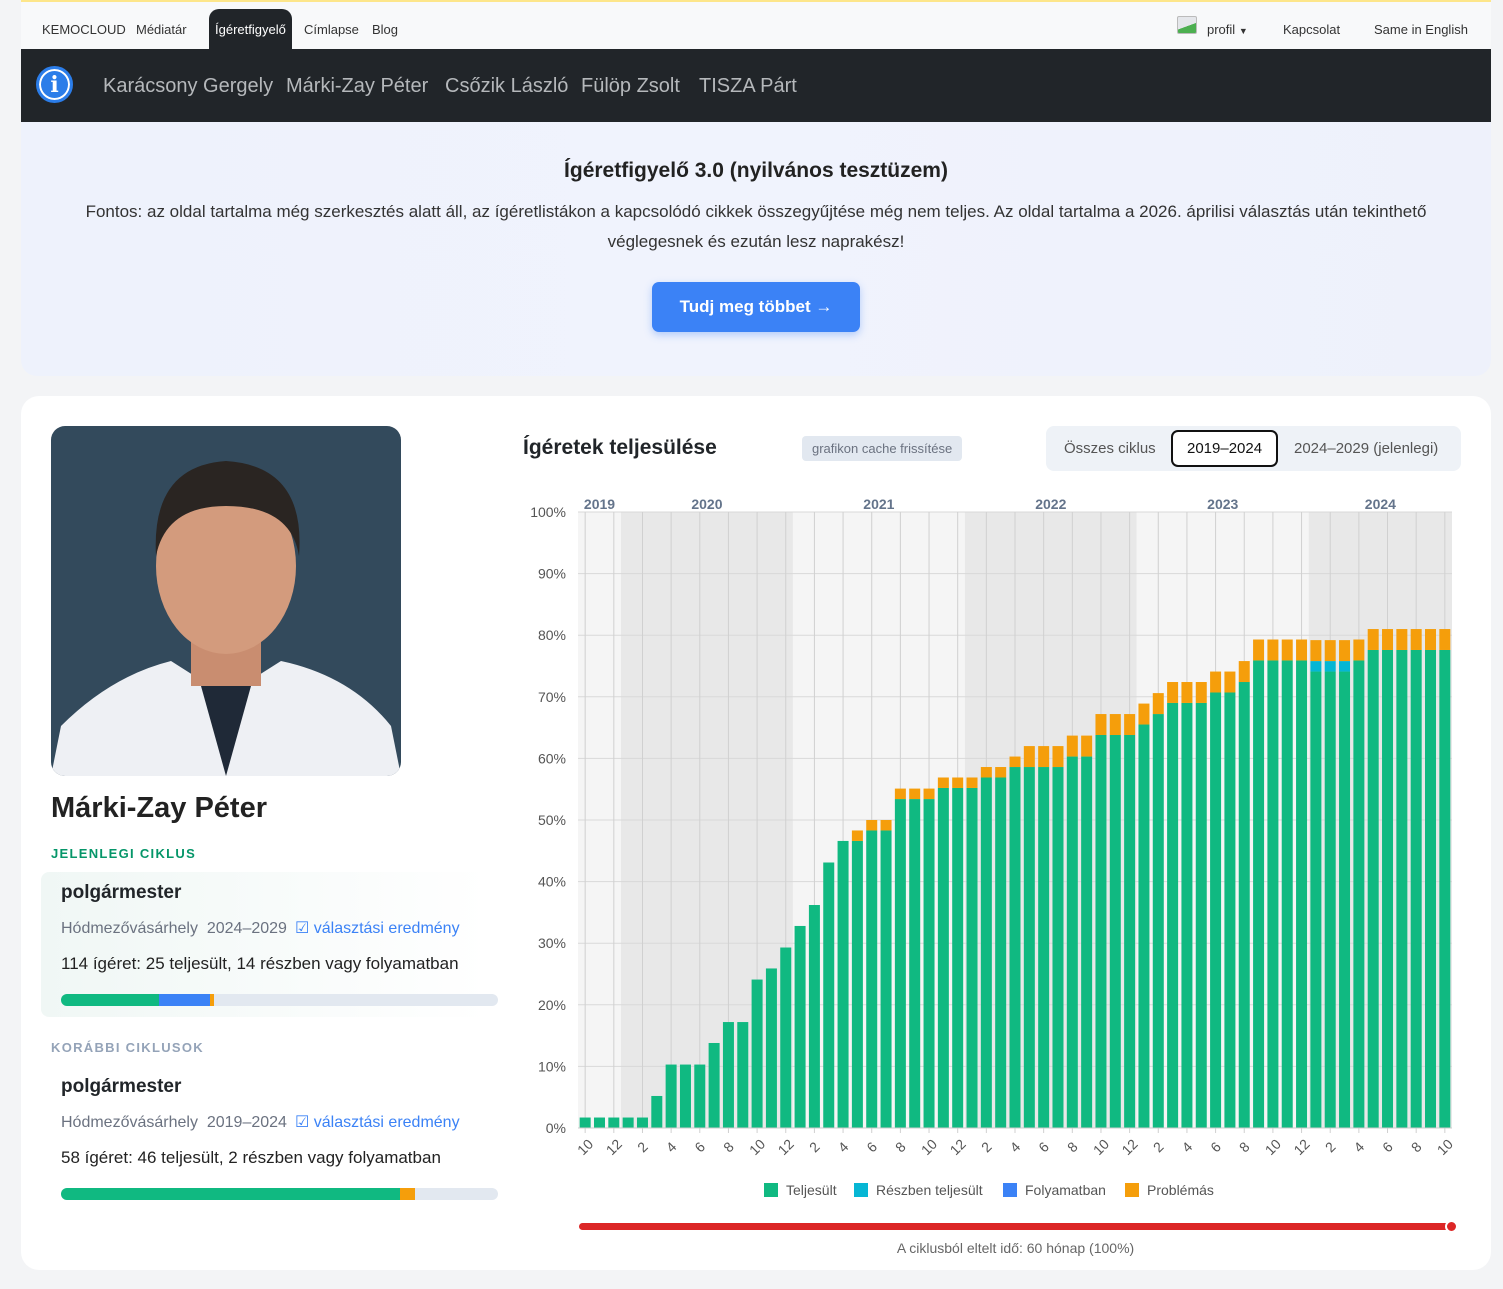  I want to click on nav-english: Same in English, so click(1421, 29).